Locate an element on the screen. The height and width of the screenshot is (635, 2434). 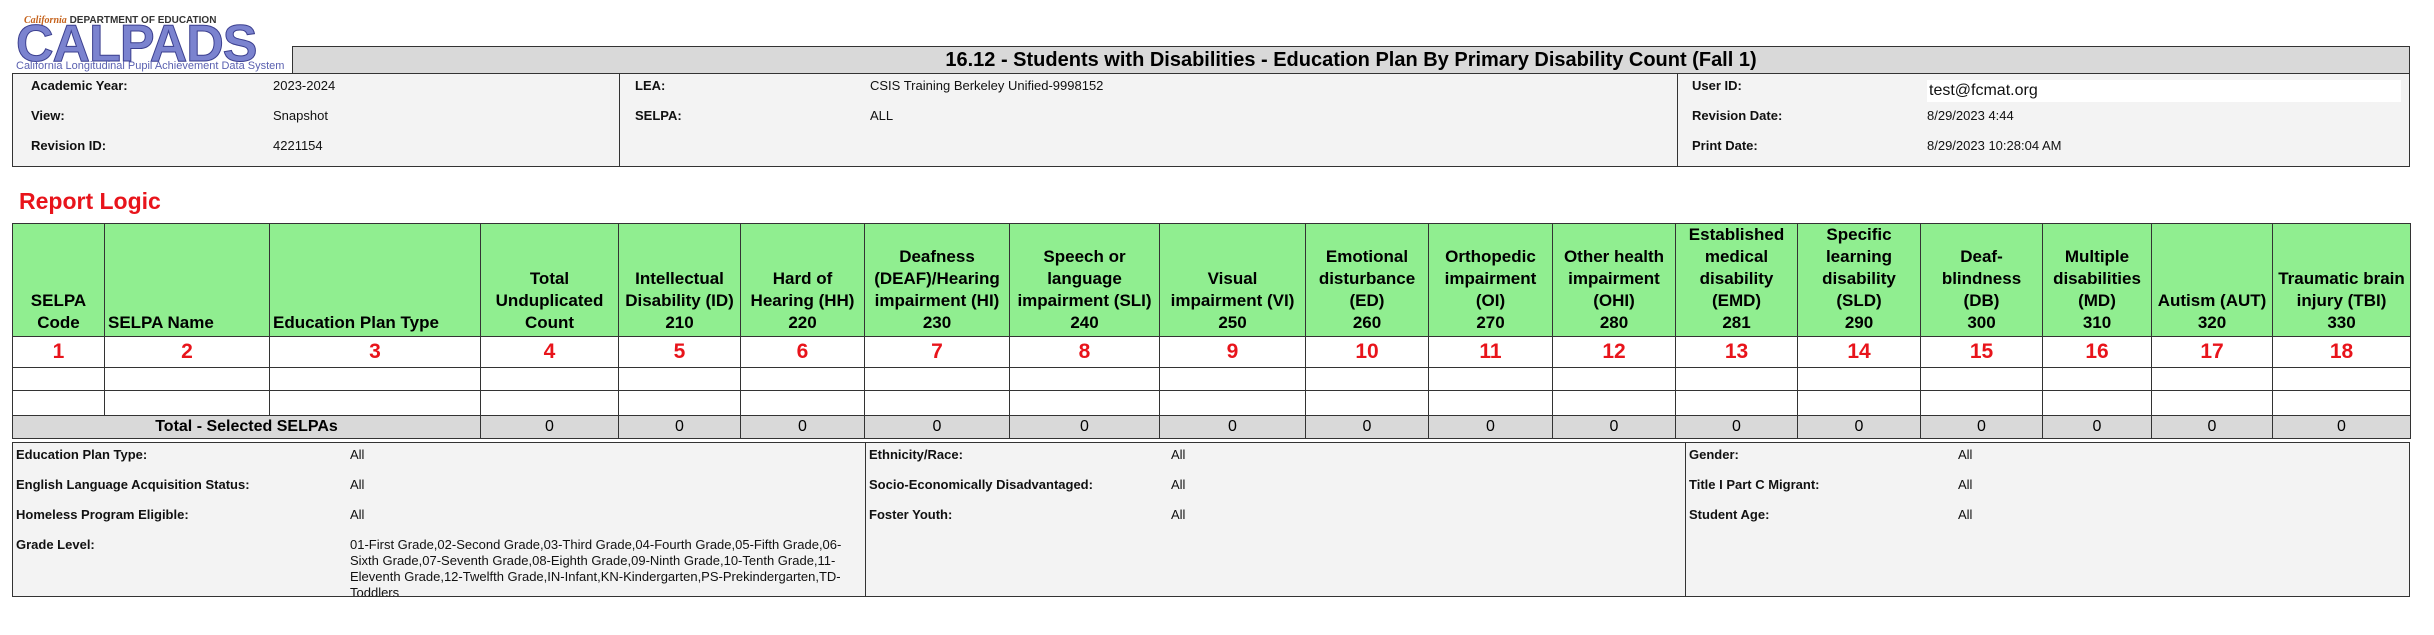
column-label: Speech or language impairment (SLI) is located at coordinates (1084, 278).